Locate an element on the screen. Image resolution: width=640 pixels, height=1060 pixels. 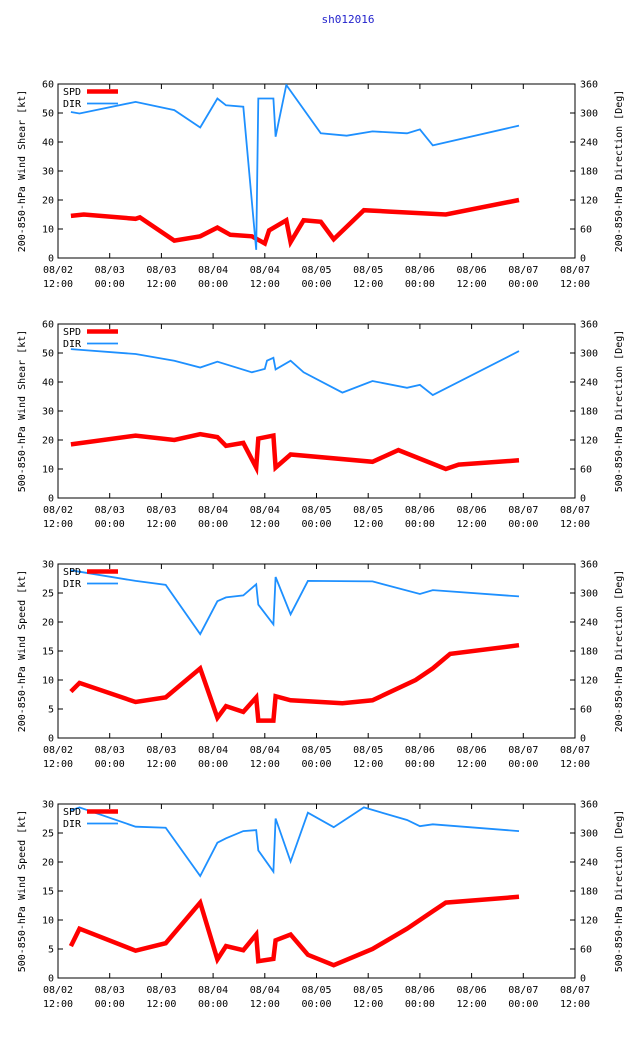
y-axis-title: 500-850-hPa Wind Speed [kt] is located at coordinates (22, 891).